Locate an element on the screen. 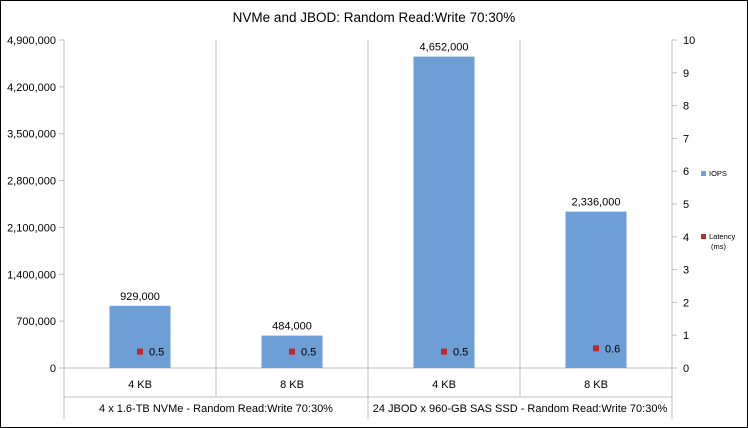 Image resolution: width=748 pixels, height=428 pixels. iops-data-label: 2,336,000 is located at coordinates (596, 203).